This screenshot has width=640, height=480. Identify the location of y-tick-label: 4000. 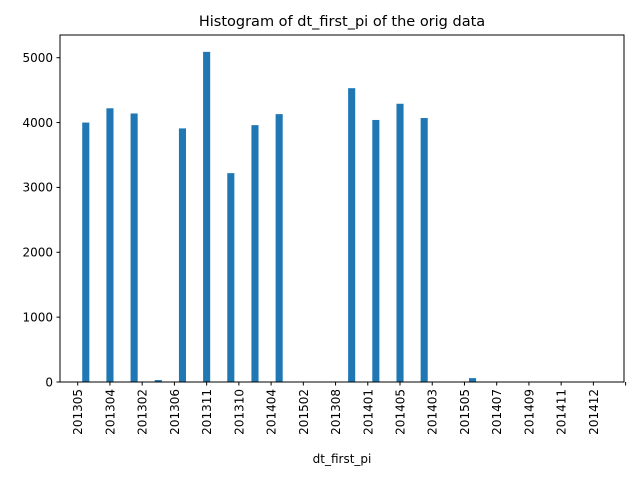
(37, 123).